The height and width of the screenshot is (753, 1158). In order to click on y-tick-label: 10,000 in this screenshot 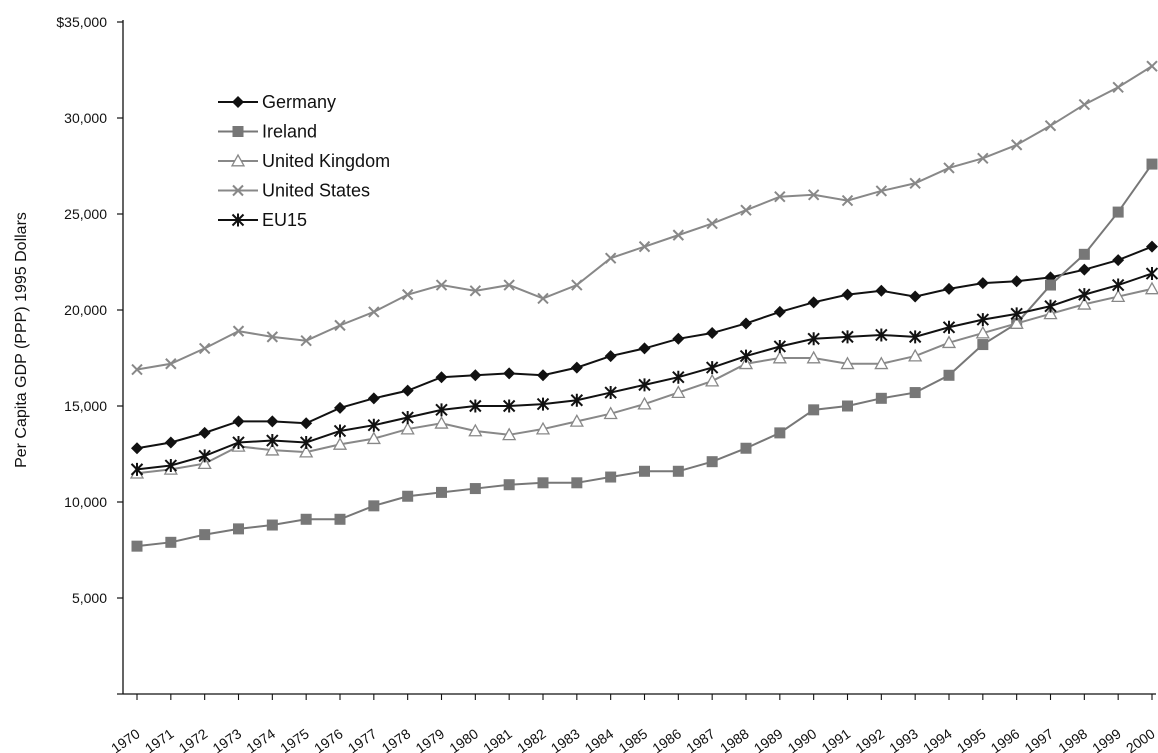, I will do `click(85, 502)`.